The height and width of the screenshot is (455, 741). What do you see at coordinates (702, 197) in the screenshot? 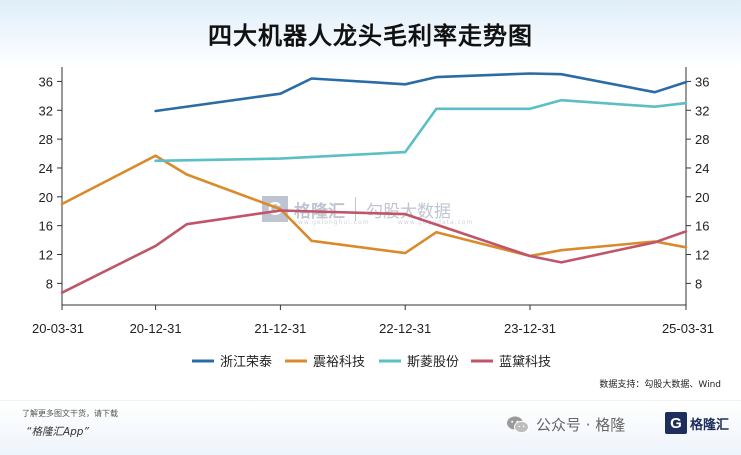
I see `y-tick-label-right: 20` at bounding box center [702, 197].